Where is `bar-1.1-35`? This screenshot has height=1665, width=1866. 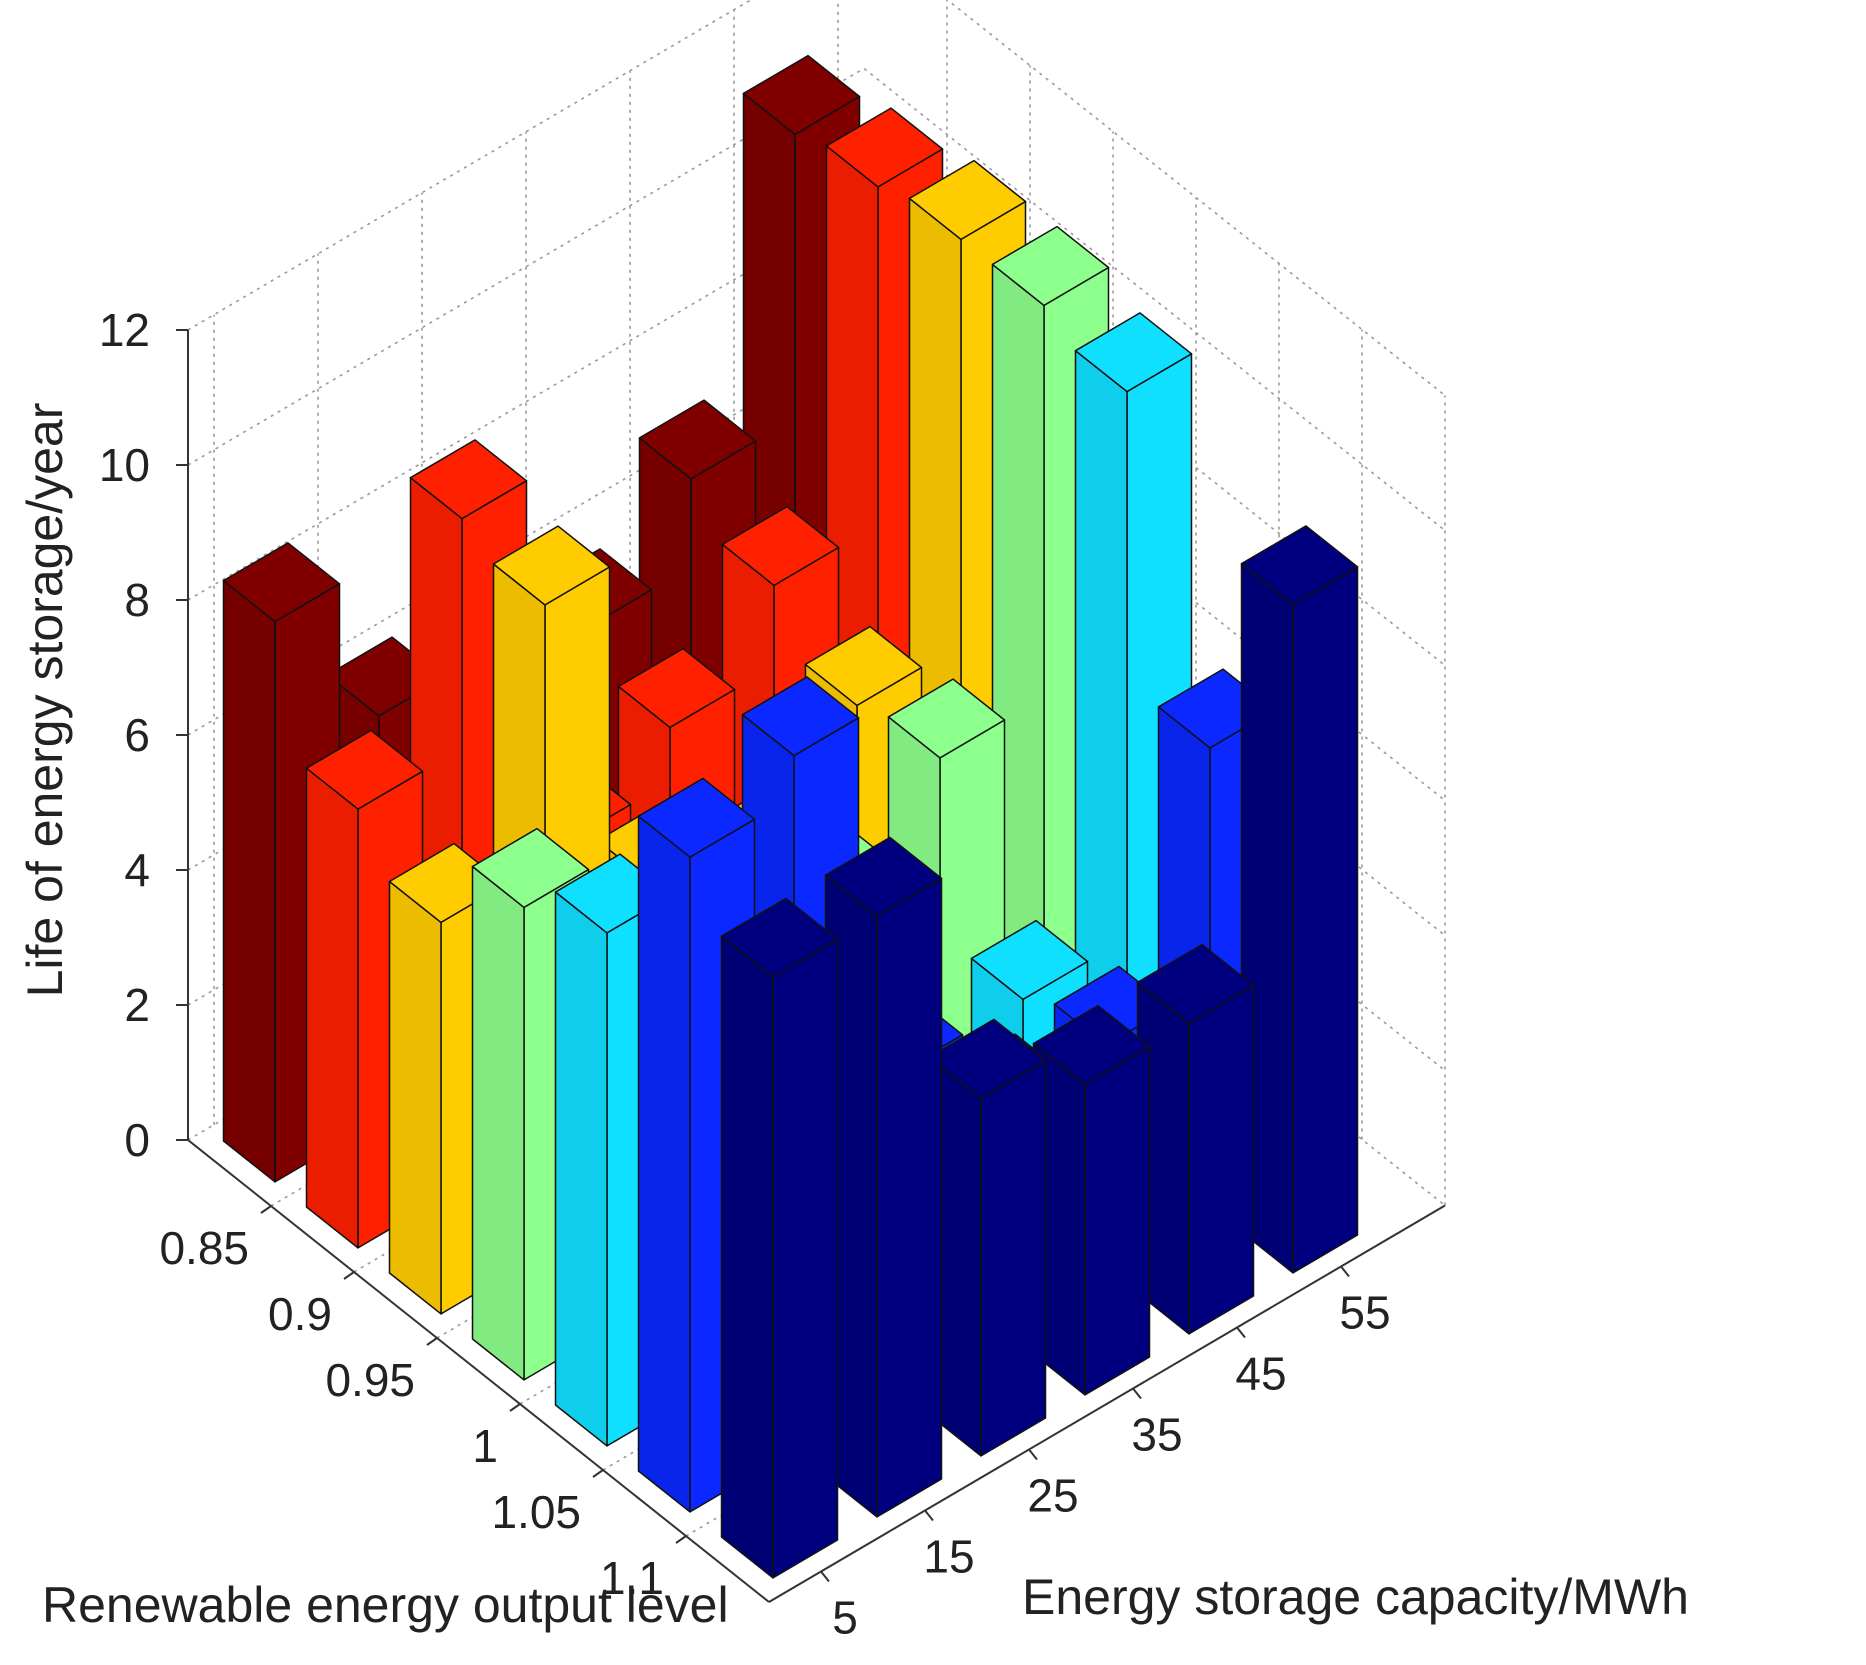
bar-1.1-35 is located at coordinates (1091, 1200).